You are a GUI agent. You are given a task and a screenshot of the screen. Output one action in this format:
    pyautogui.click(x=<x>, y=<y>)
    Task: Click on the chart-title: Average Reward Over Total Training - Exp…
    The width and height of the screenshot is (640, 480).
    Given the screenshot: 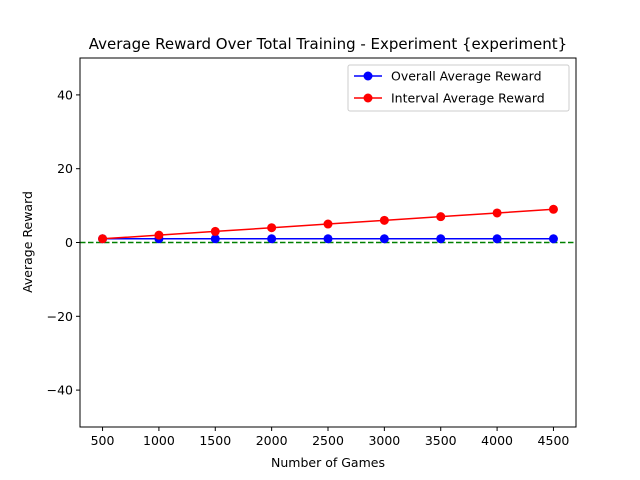 What is the action you would take?
    pyautogui.click(x=328, y=44)
    